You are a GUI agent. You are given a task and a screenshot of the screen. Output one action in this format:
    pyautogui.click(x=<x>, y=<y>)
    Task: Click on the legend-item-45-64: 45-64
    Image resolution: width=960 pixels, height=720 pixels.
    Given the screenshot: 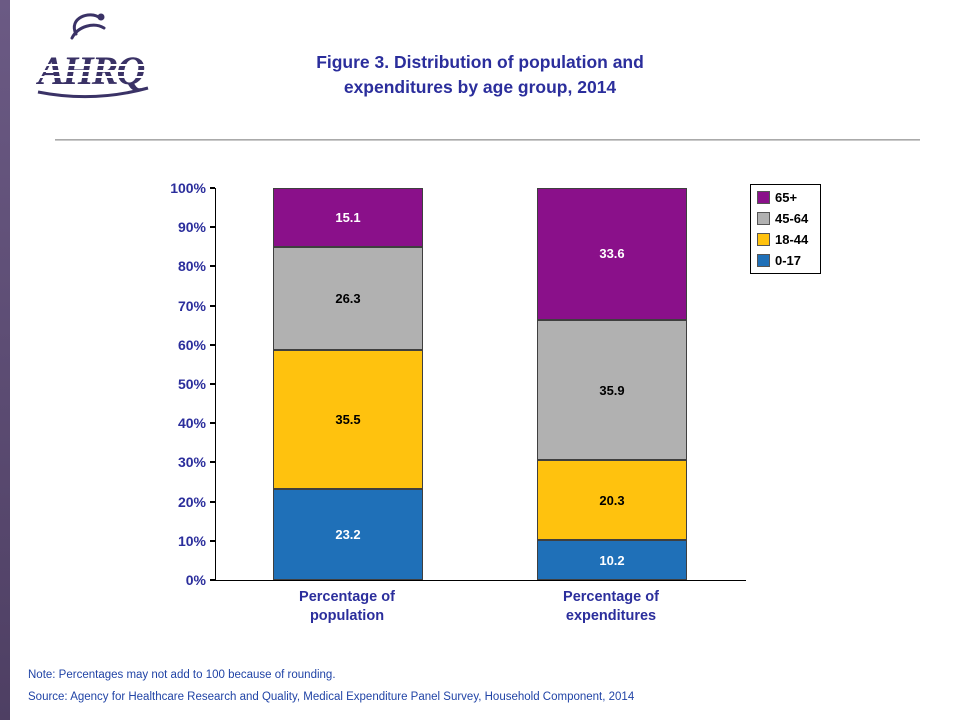 What is the action you would take?
    pyautogui.click(x=782, y=218)
    